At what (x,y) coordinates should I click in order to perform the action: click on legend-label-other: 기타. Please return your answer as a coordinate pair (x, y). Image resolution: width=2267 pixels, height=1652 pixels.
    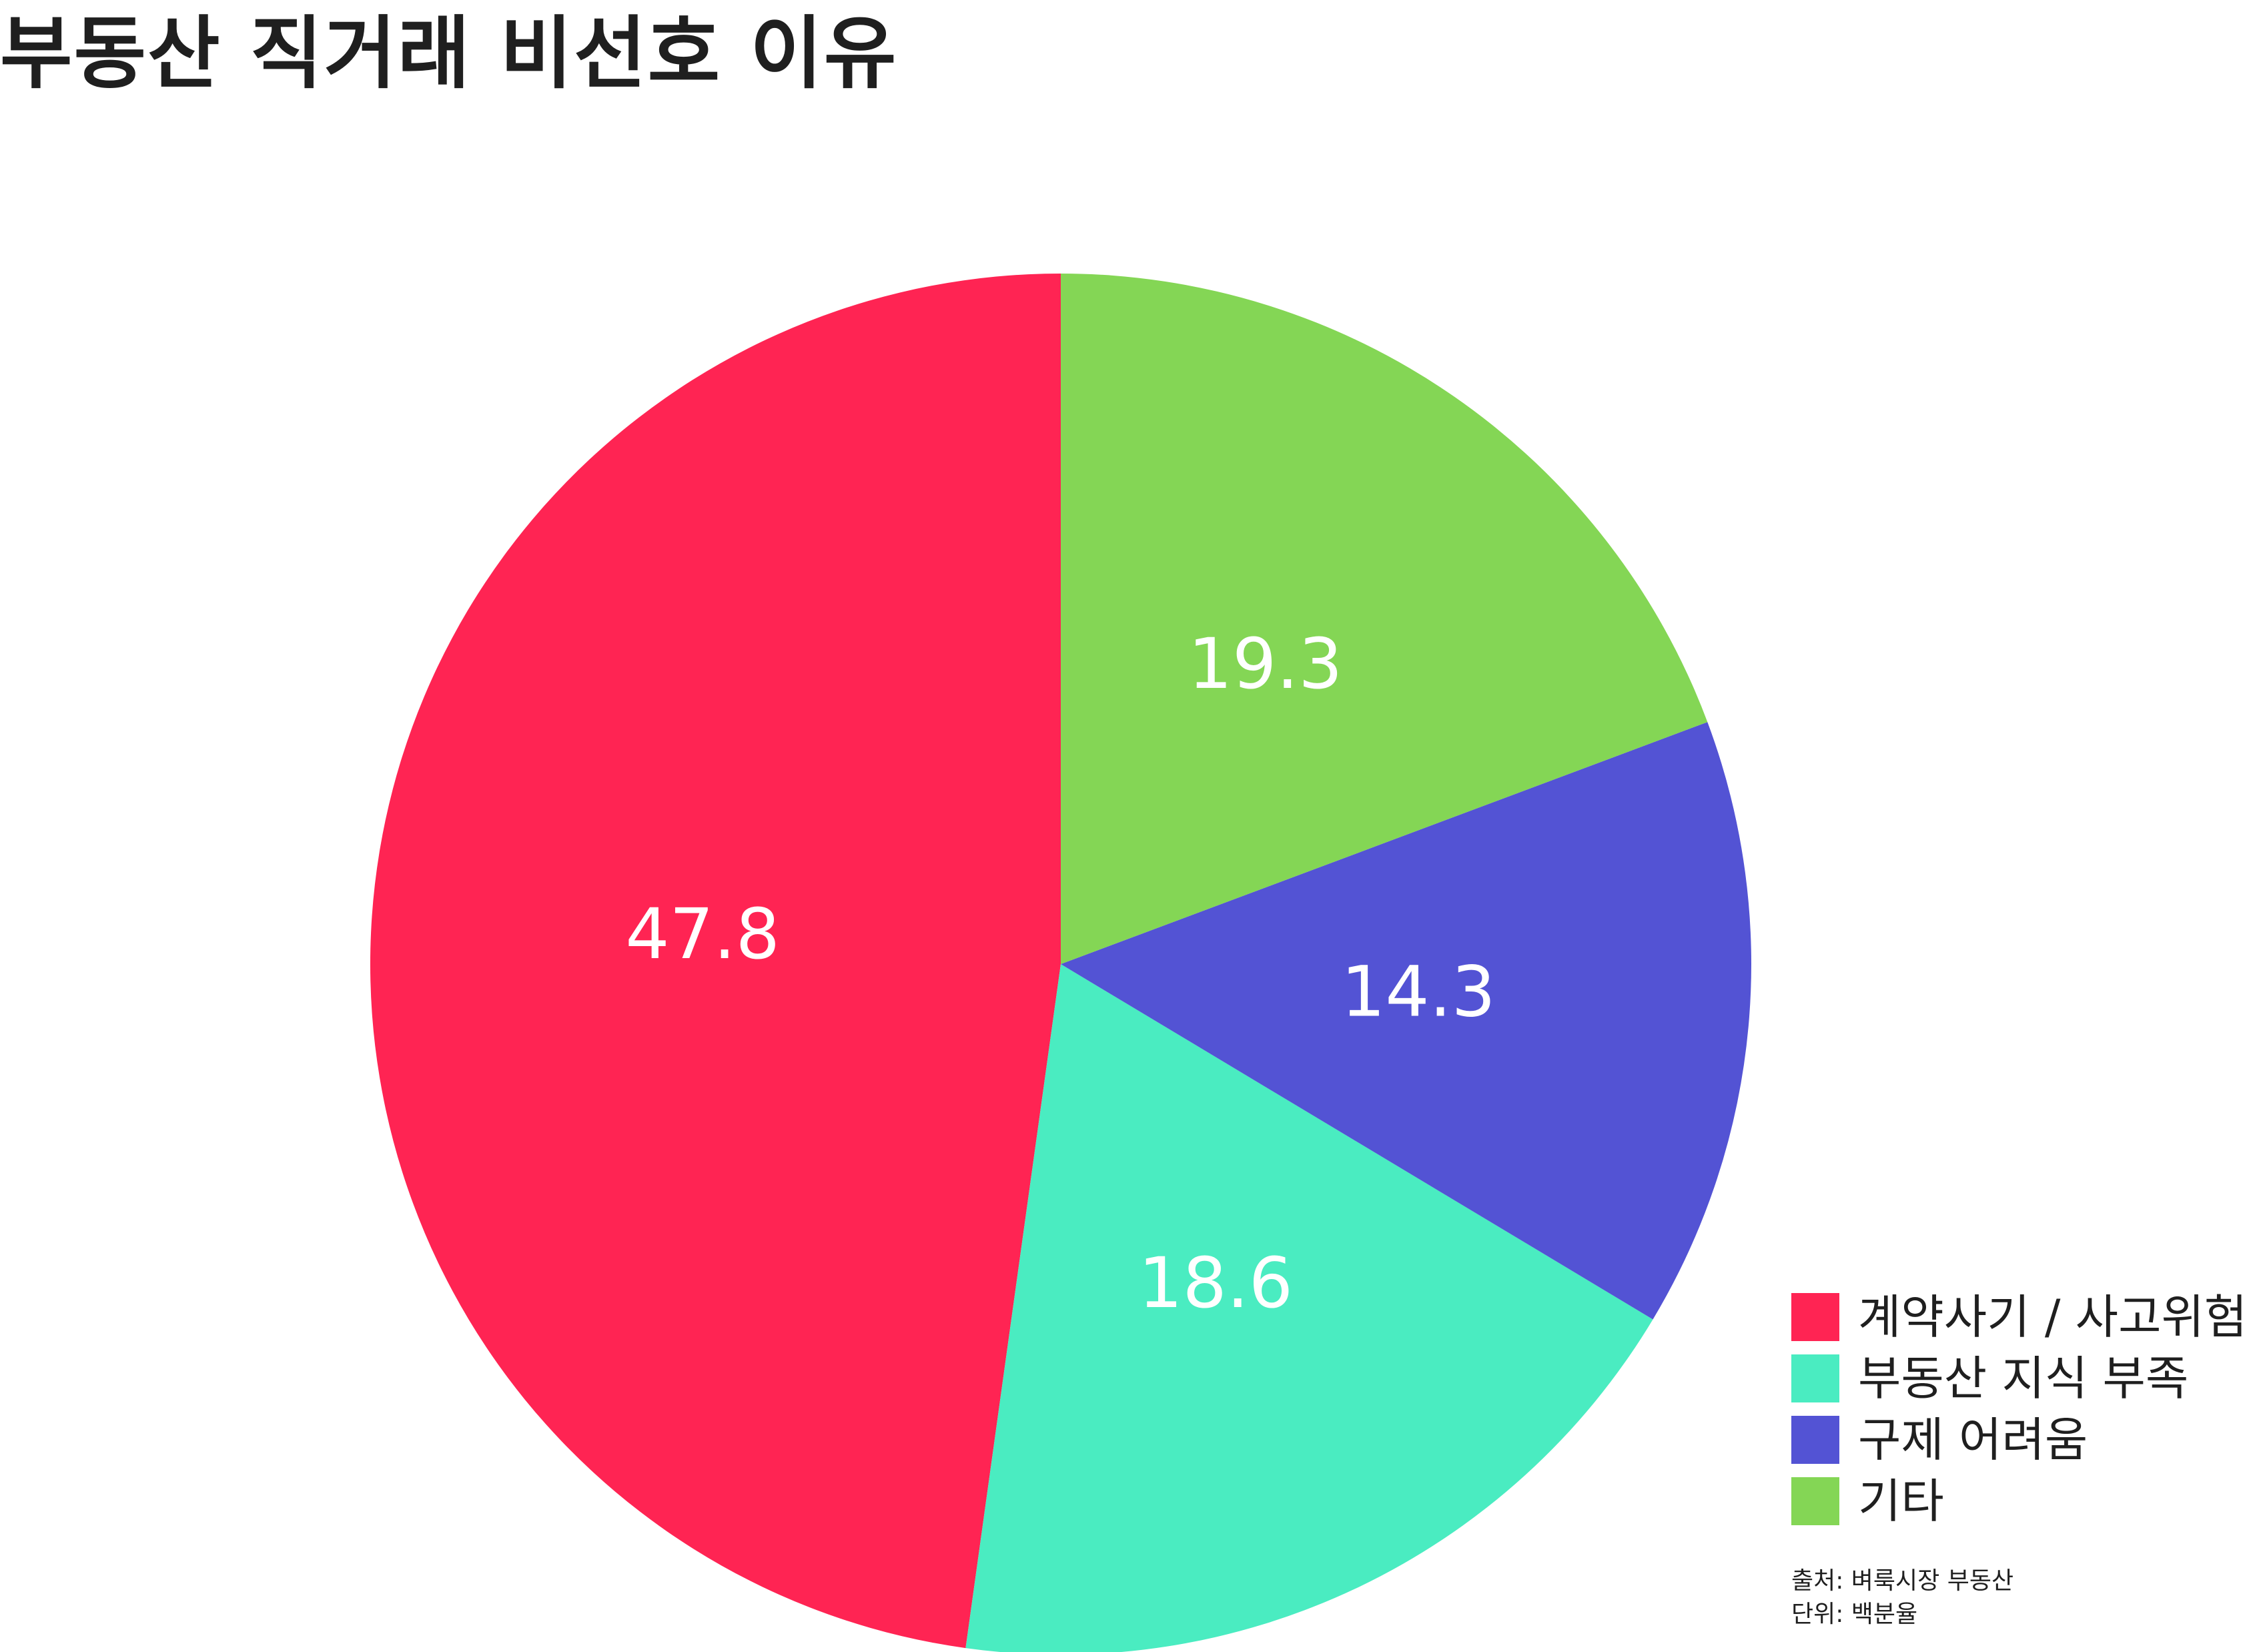
    Looking at the image, I should click on (1901, 1501).